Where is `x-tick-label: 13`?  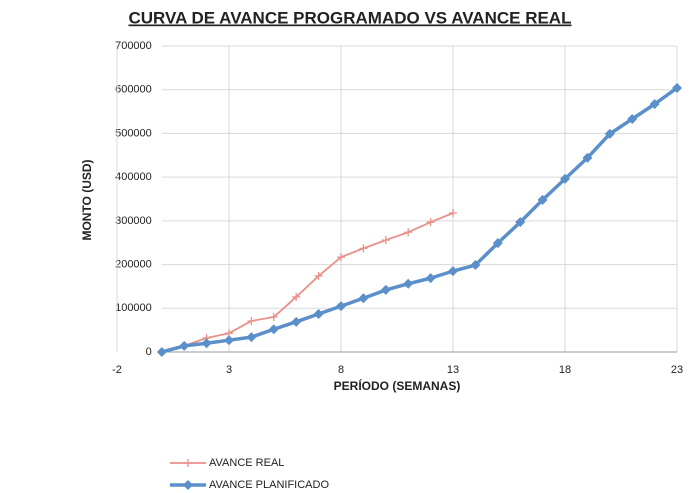
x-tick-label: 13 is located at coordinates (453, 370).